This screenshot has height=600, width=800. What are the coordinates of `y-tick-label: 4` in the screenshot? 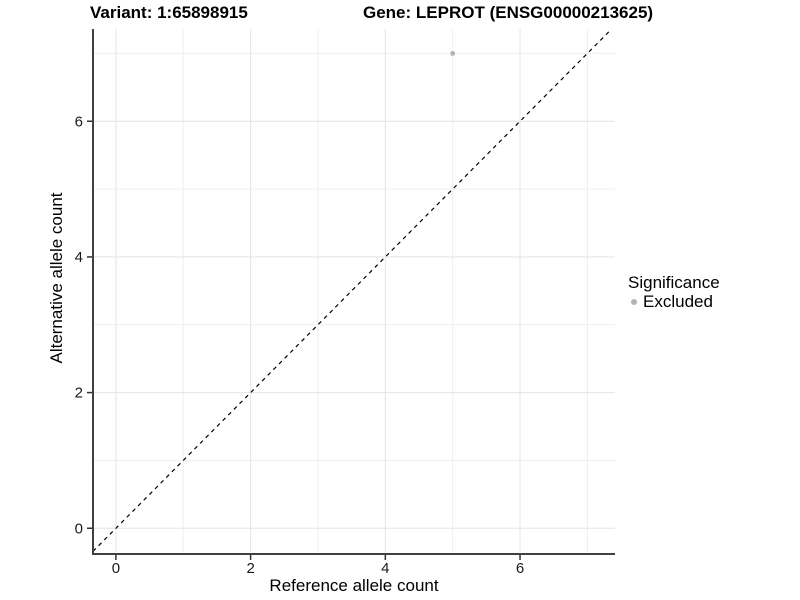 It's located at (79, 257).